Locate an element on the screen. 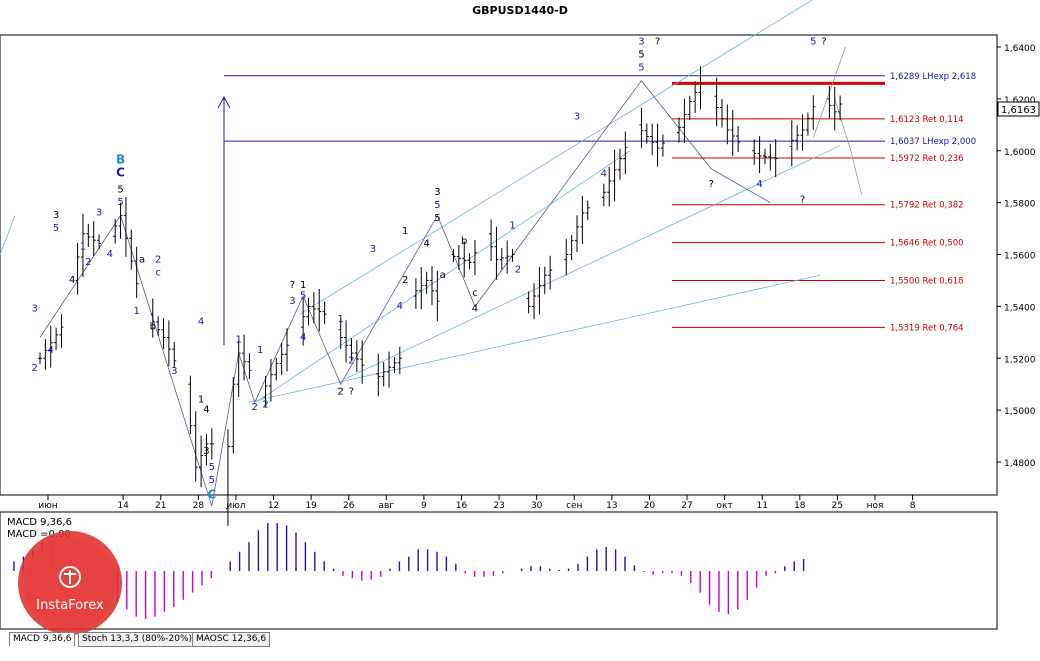 The image size is (1040, 661). wave-label: a is located at coordinates (142, 259).